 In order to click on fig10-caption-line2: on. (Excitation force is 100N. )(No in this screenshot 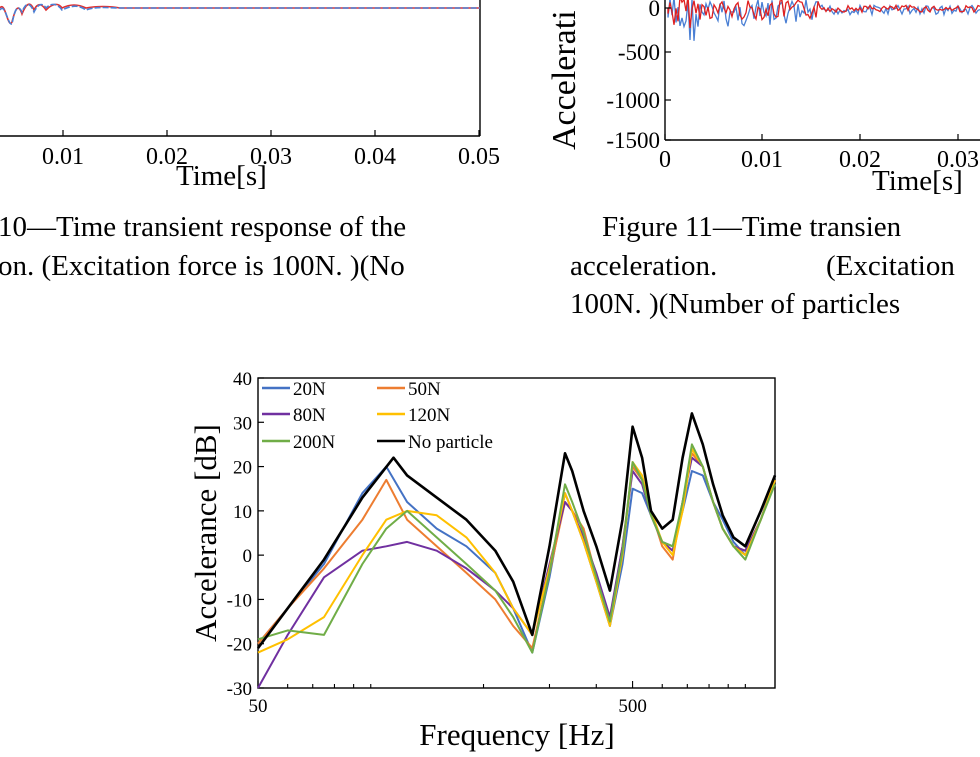, I will do `click(202, 266)`.